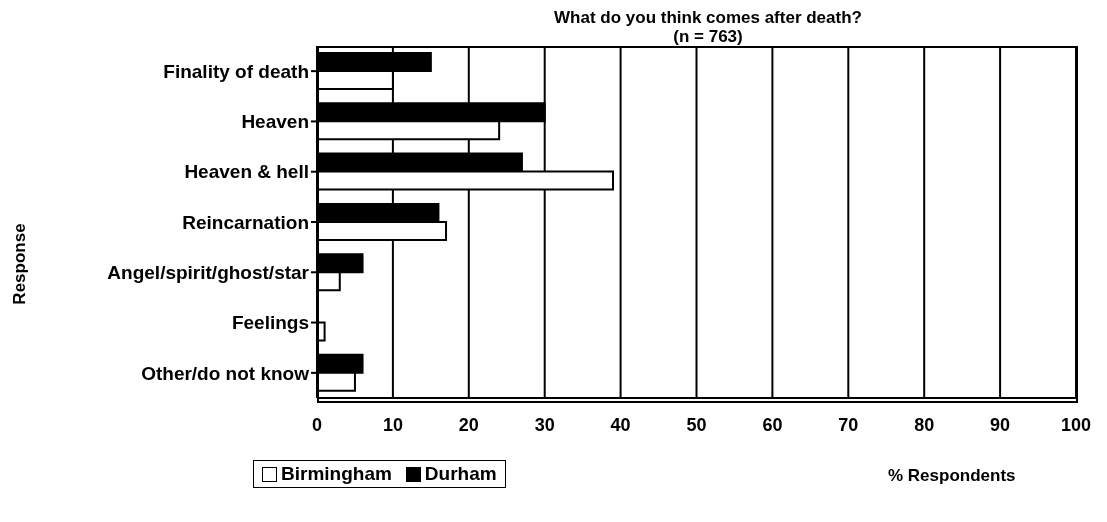 This screenshot has height=522, width=1107. I want to click on x-tick-label: 0, so click(317, 424).